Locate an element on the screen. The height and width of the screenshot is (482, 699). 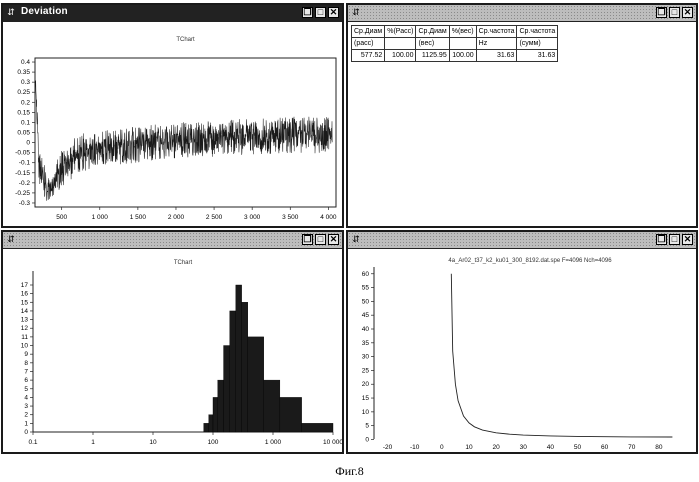
y-tick-label: 1 is located at coordinates (26, 423).